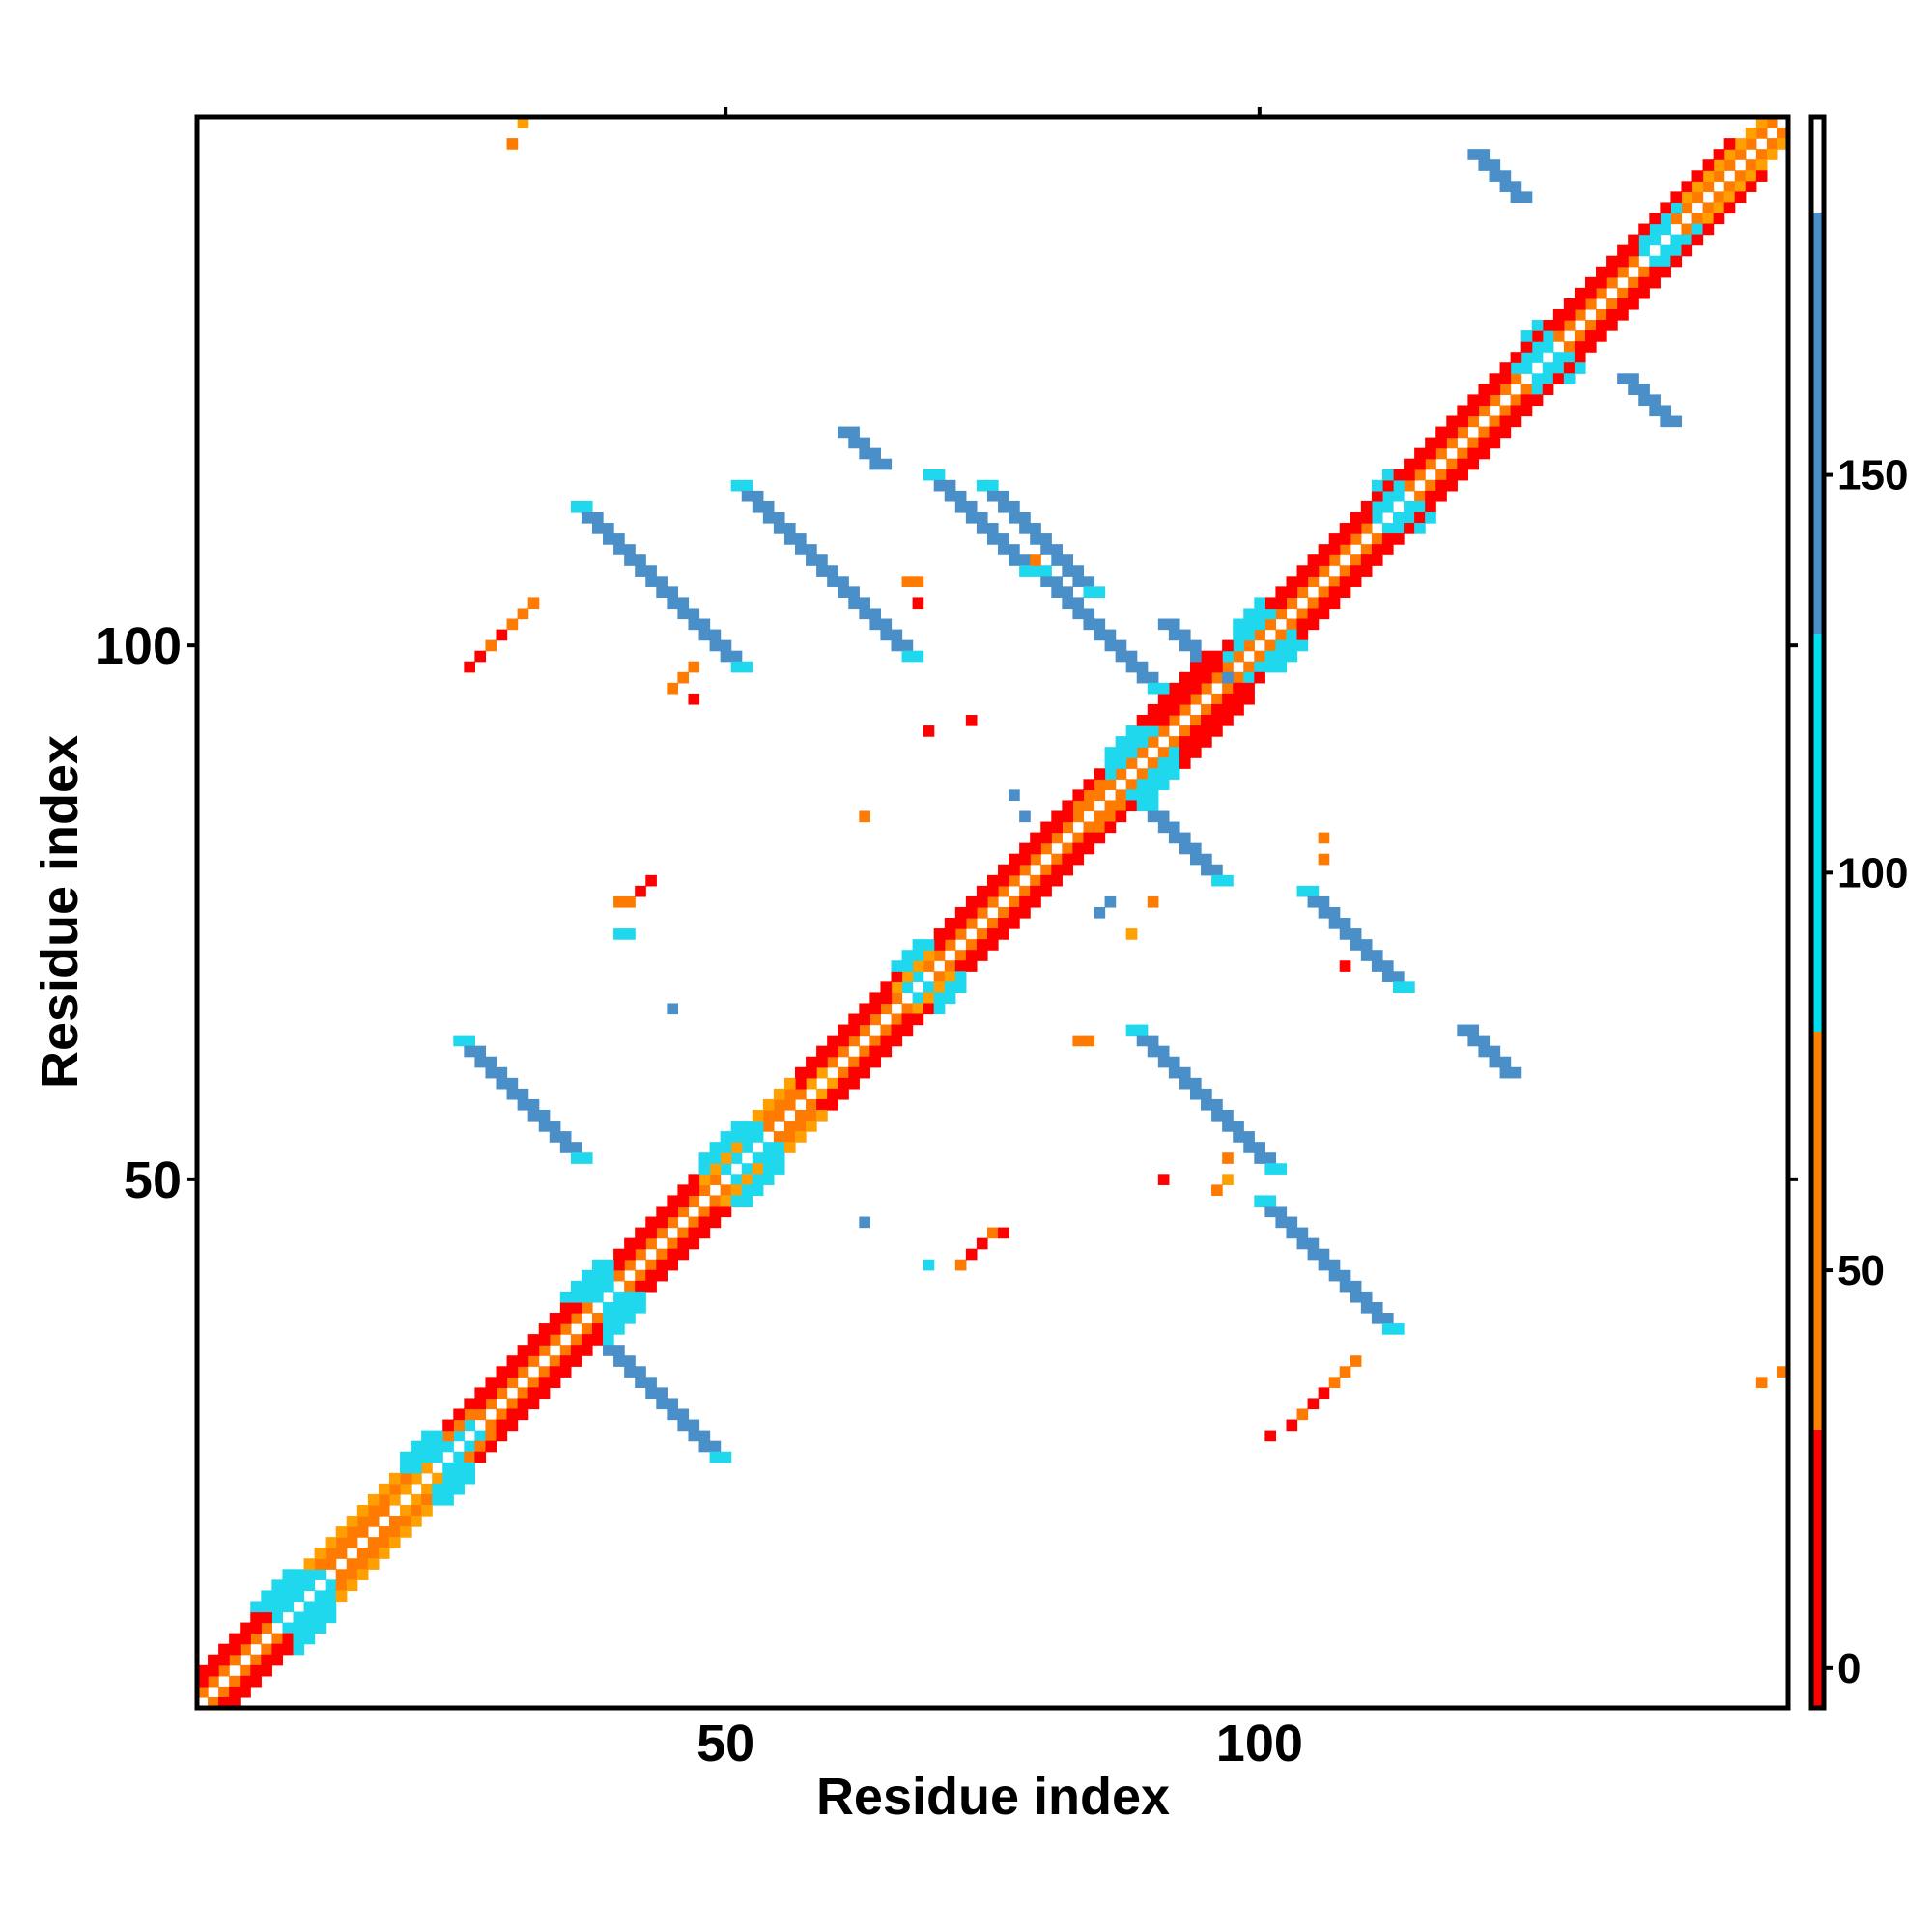 The width and height of the screenshot is (1932, 1932). What do you see at coordinates (1872, 872) in the screenshot?
I see `colorbar-tick-label: 100` at bounding box center [1872, 872].